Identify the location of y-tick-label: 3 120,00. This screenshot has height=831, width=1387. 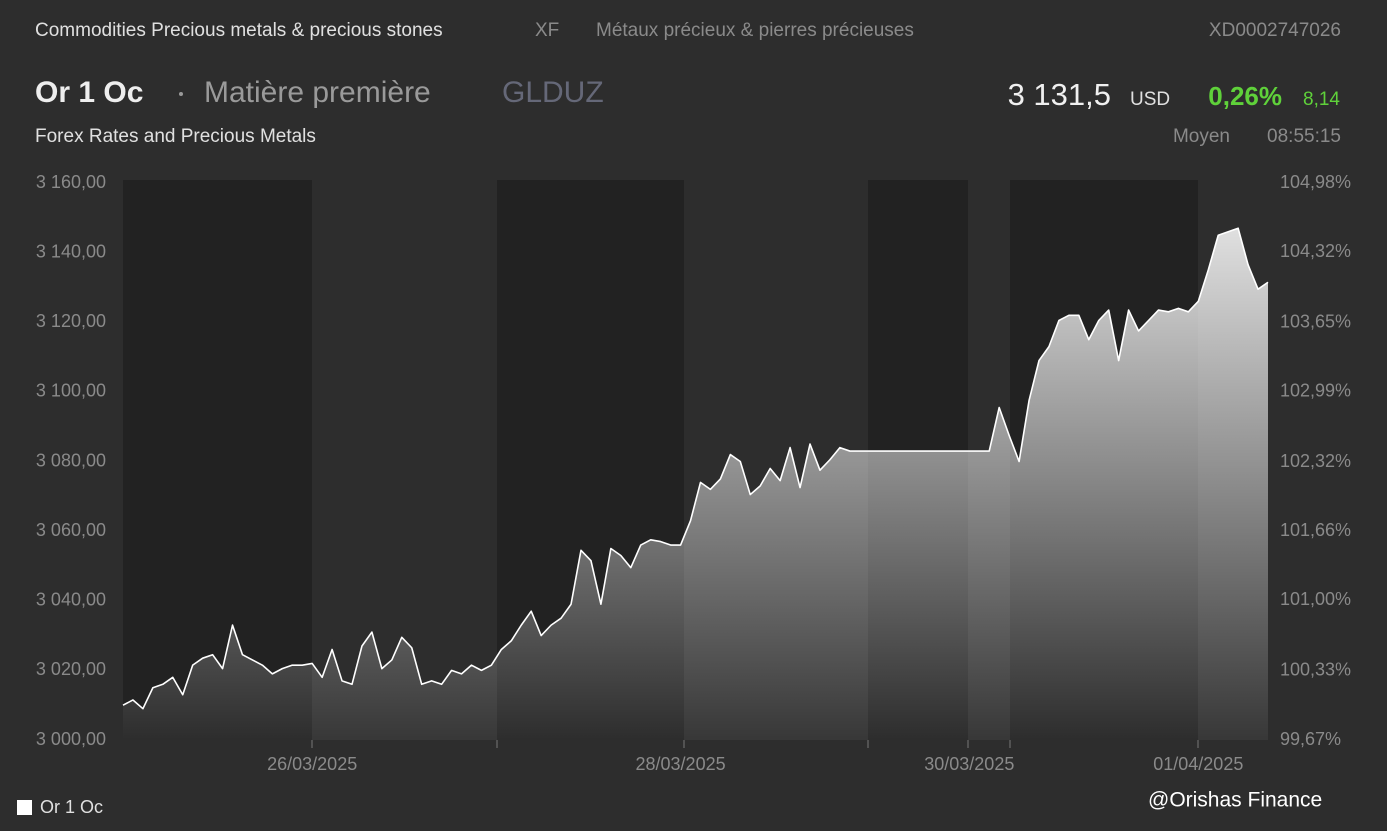
(71, 321).